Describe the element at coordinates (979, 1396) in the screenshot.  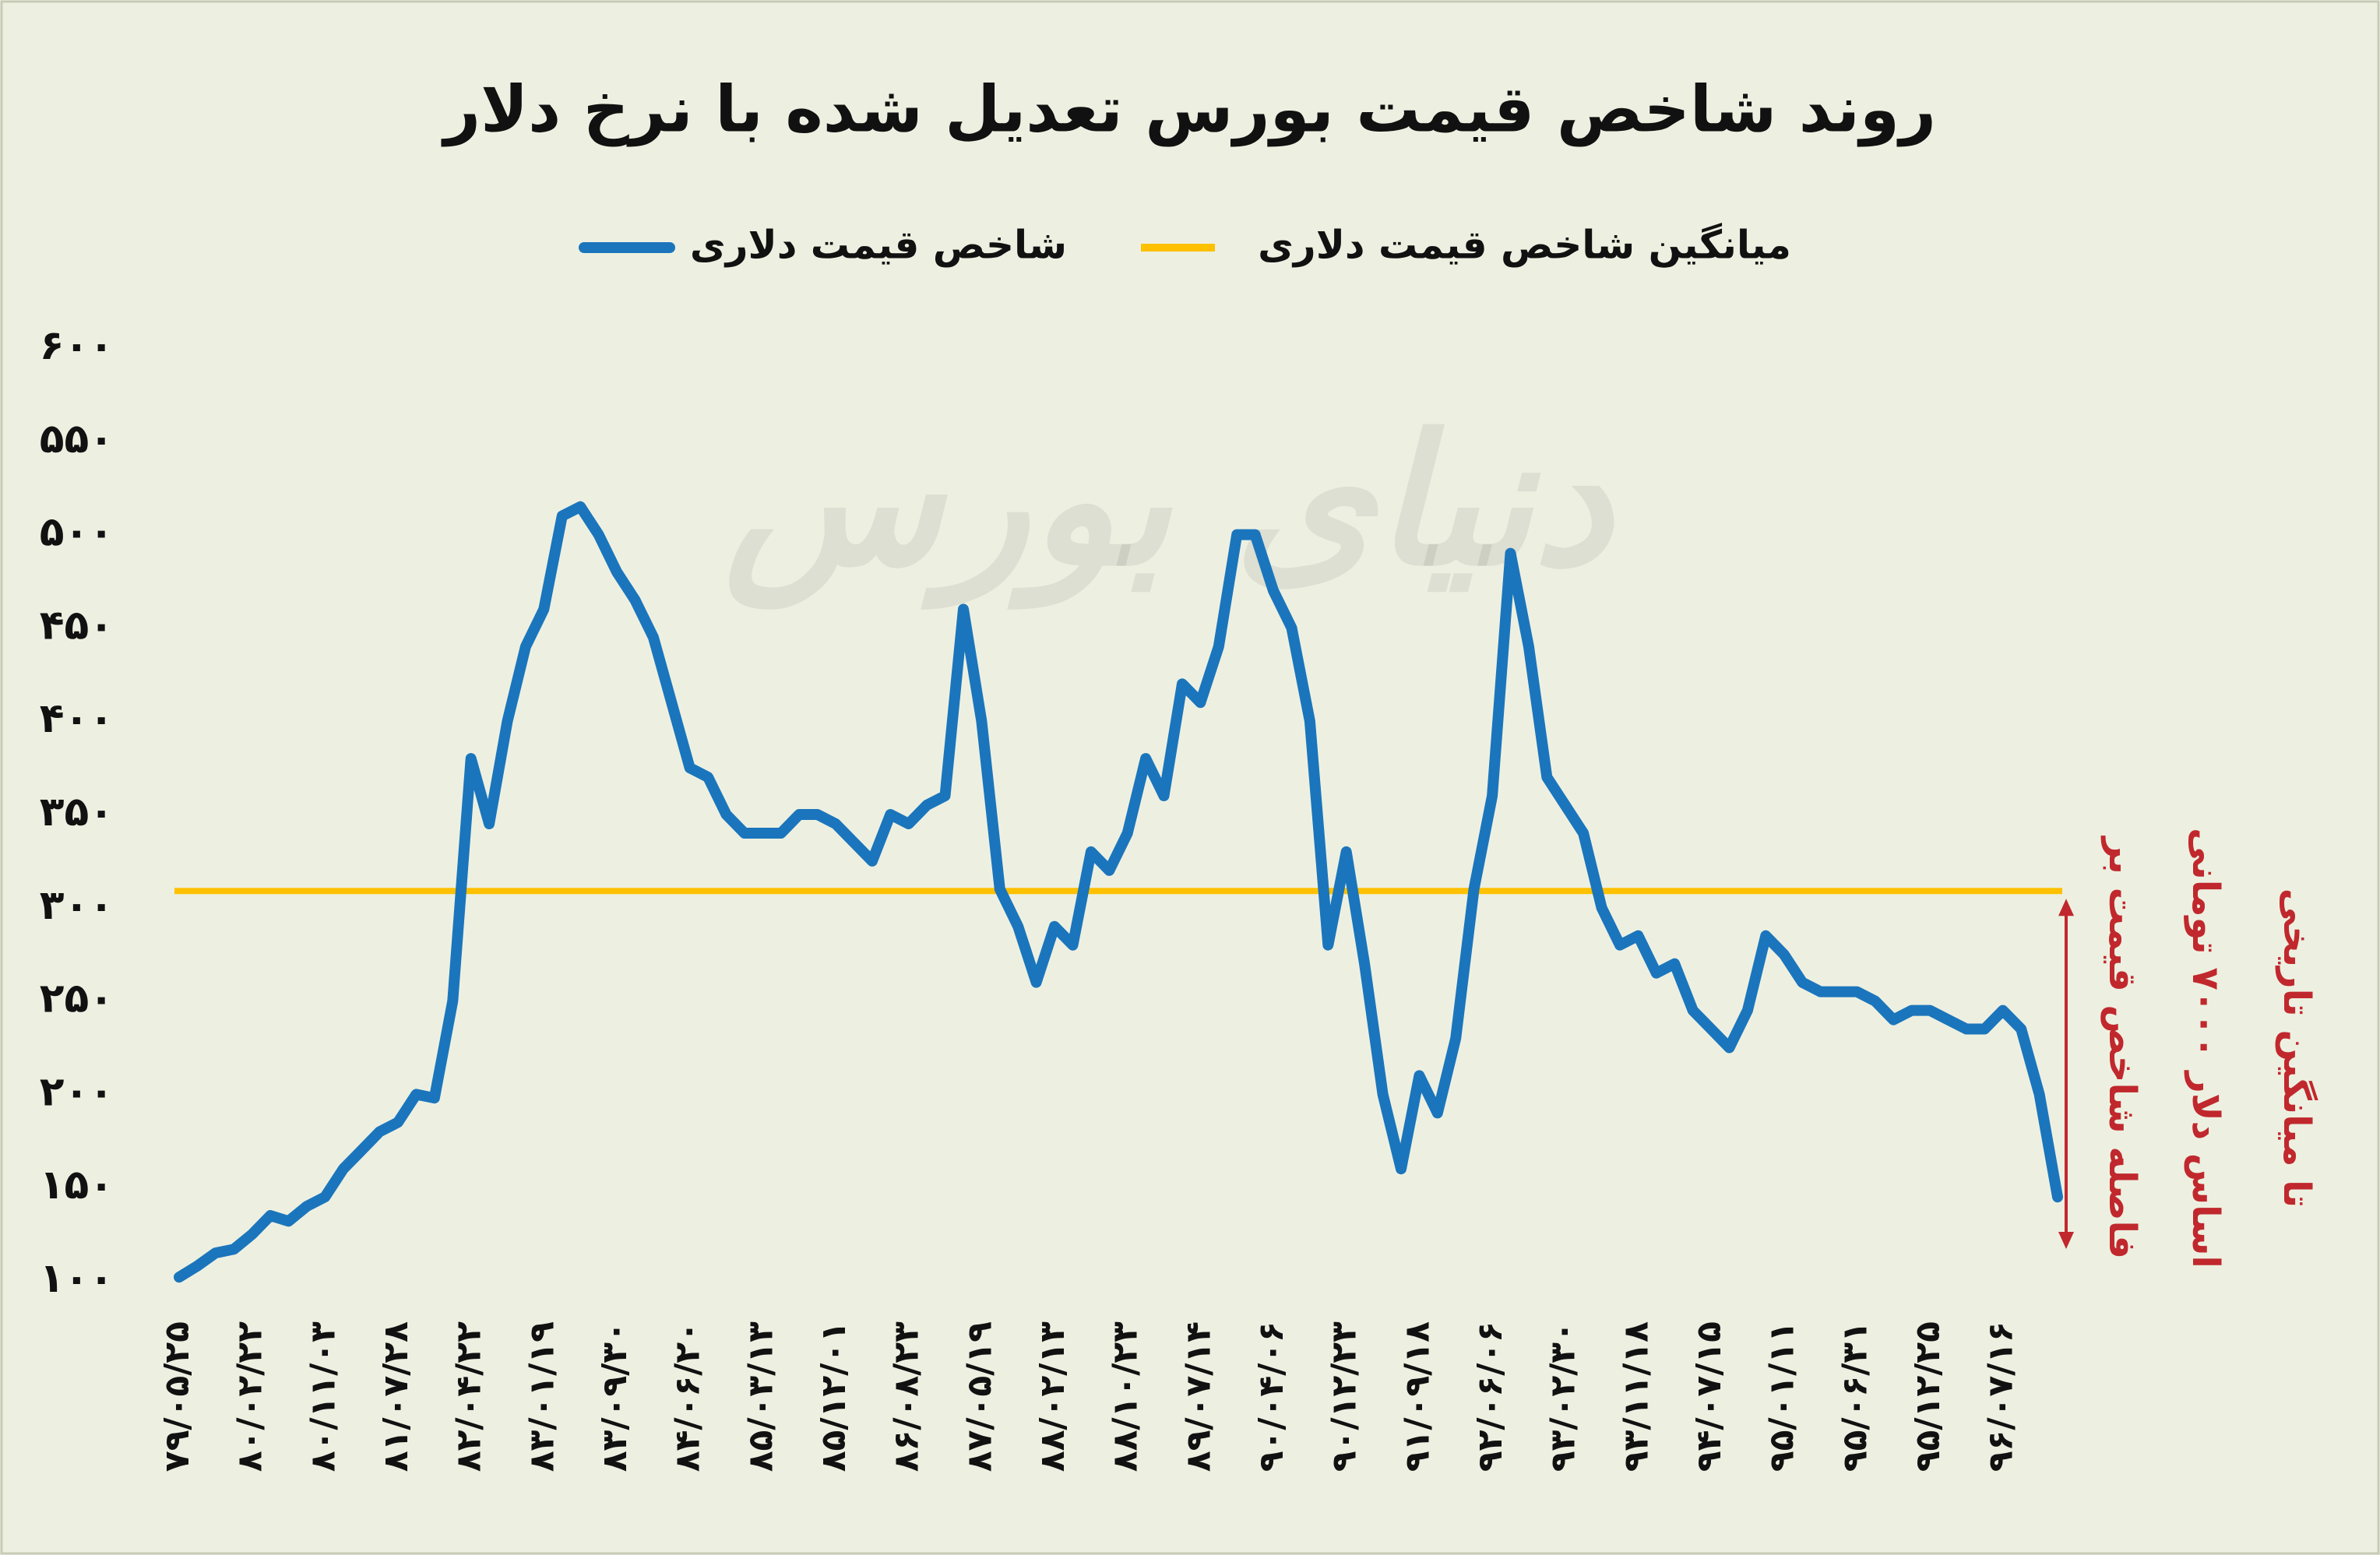
I see `x-tick-label: ۸۷/۰۵/۱۹` at that location.